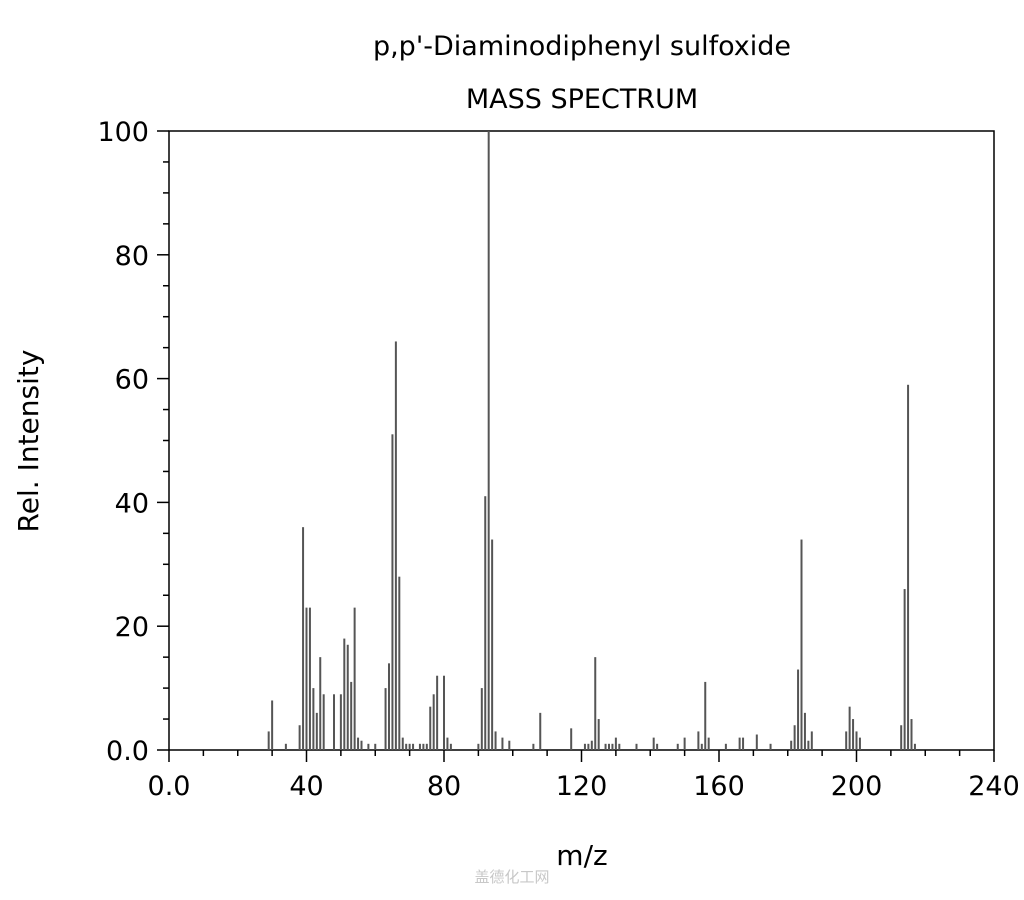 The image size is (1024, 900). Describe the element at coordinates (857, 786) in the screenshot. I see `x-tick-label: 200` at that location.